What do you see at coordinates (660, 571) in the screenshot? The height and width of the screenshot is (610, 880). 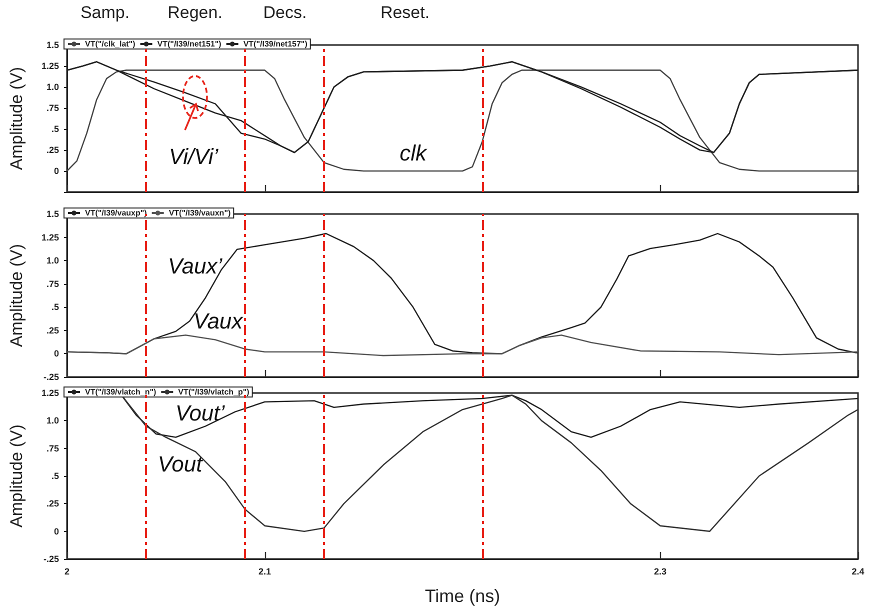 I see `x-tick-label: 2.3` at bounding box center [660, 571].